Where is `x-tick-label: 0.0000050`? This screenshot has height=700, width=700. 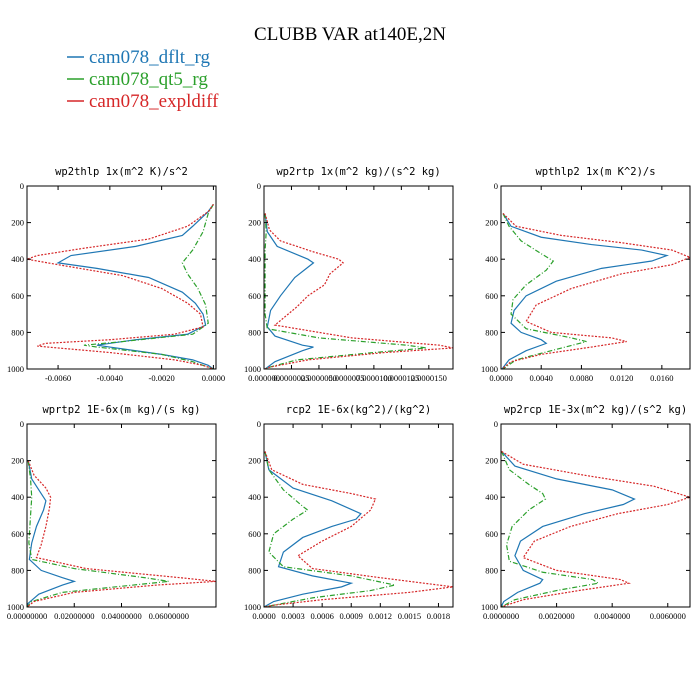
x-tick-label: 0.0000050 is located at coordinates (319, 378).